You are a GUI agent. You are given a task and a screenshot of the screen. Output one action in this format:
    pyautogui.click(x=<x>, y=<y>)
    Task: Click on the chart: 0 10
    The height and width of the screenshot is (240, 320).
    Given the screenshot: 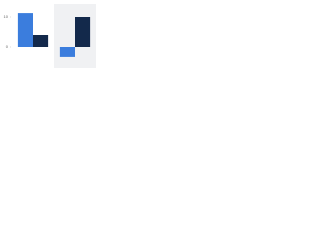 What is the action you would take?
    pyautogui.click(x=50, y=36)
    